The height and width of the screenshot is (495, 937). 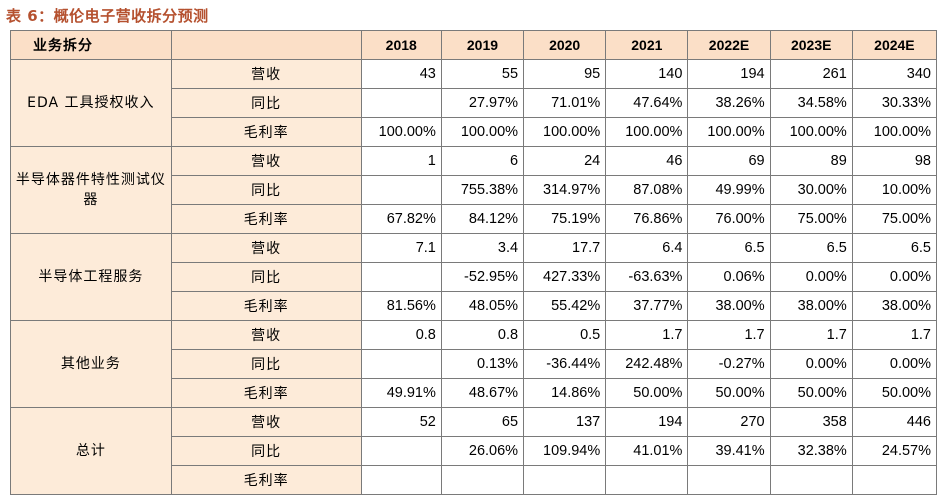 What do you see at coordinates (482, 393) in the screenshot?
I see `value-cell: 48.67%` at bounding box center [482, 393].